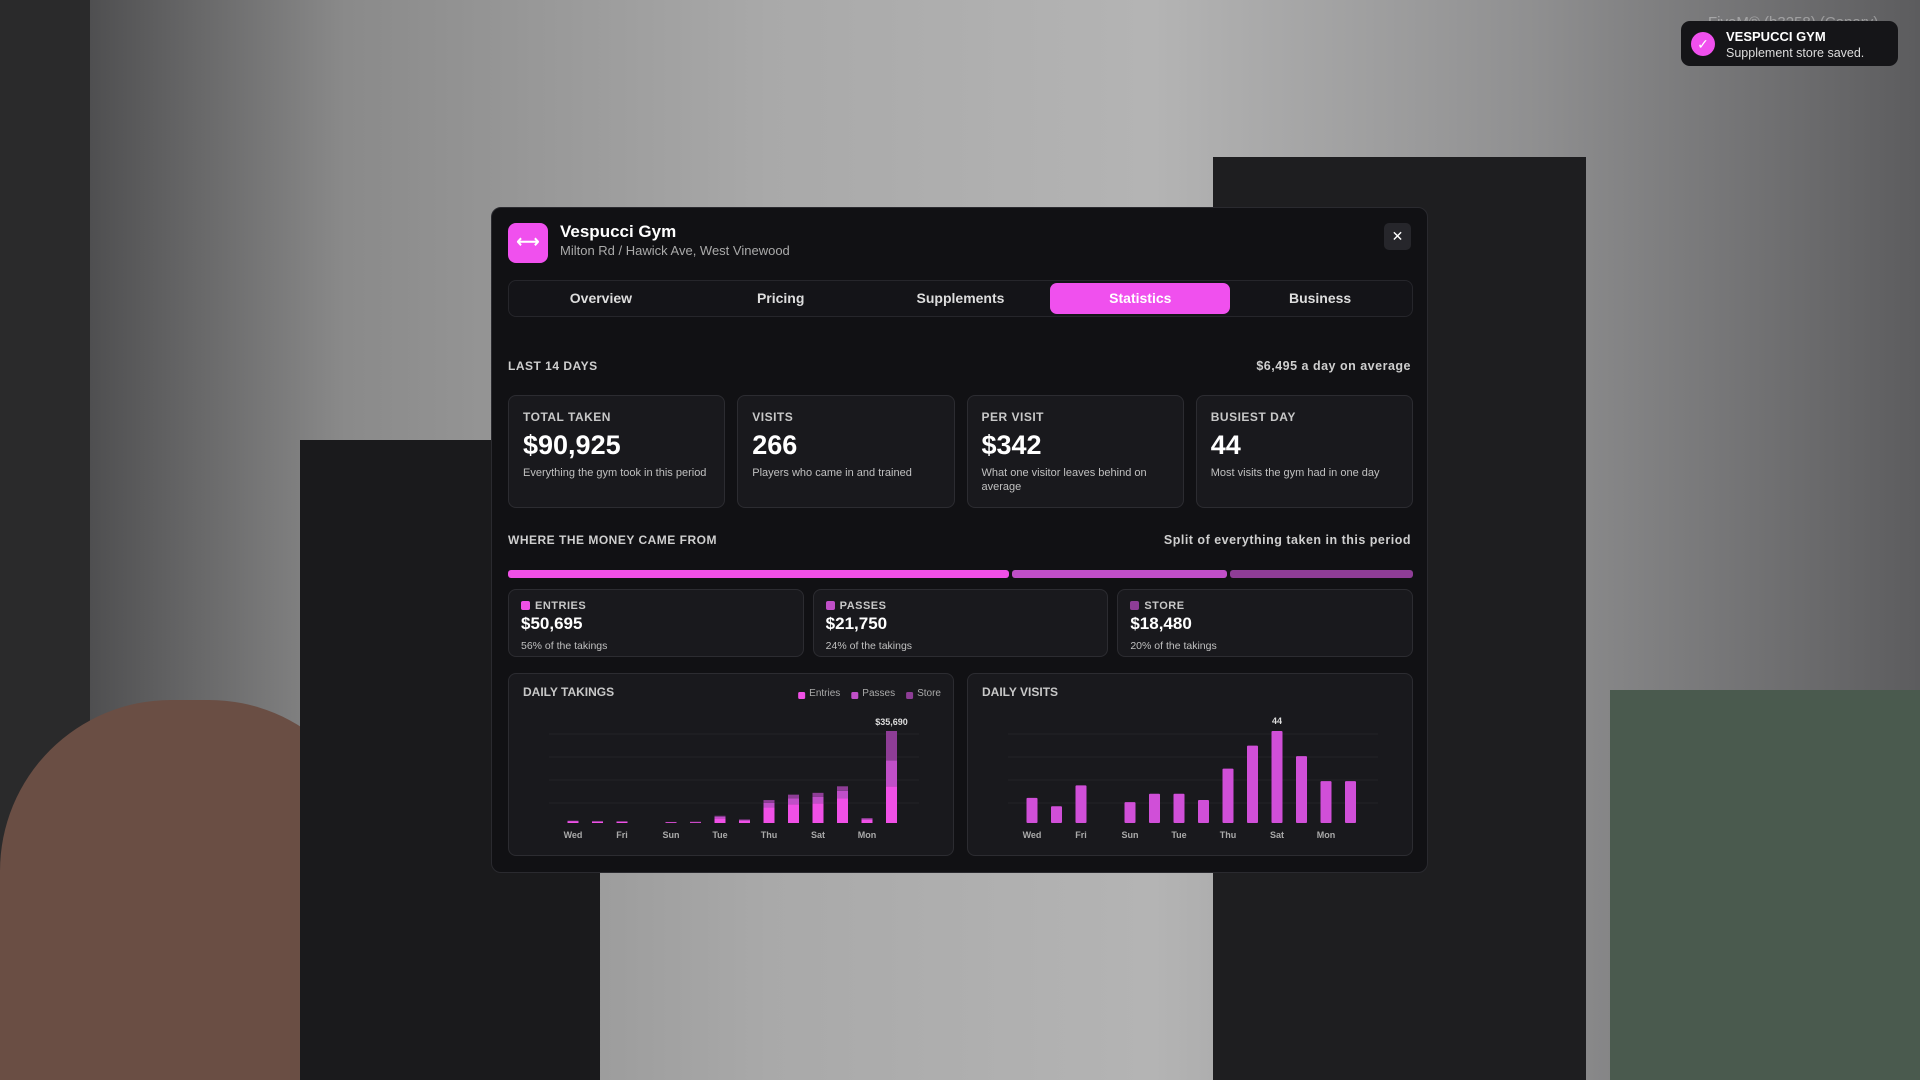 Image resolution: width=1920 pixels, height=1080 pixels. I want to click on peak-label: 44, so click(1277, 721).